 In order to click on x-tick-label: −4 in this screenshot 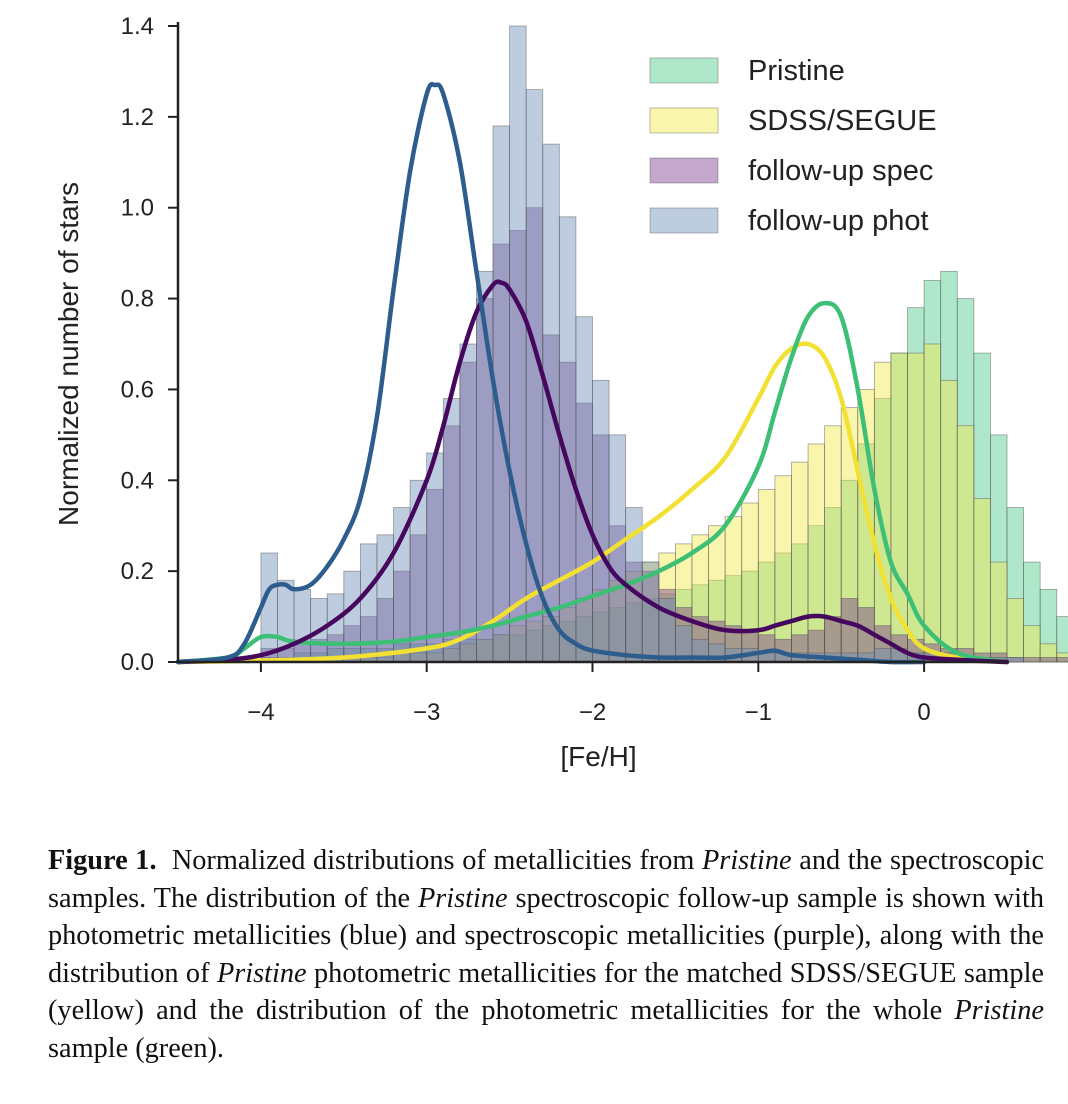, I will do `click(260, 712)`.